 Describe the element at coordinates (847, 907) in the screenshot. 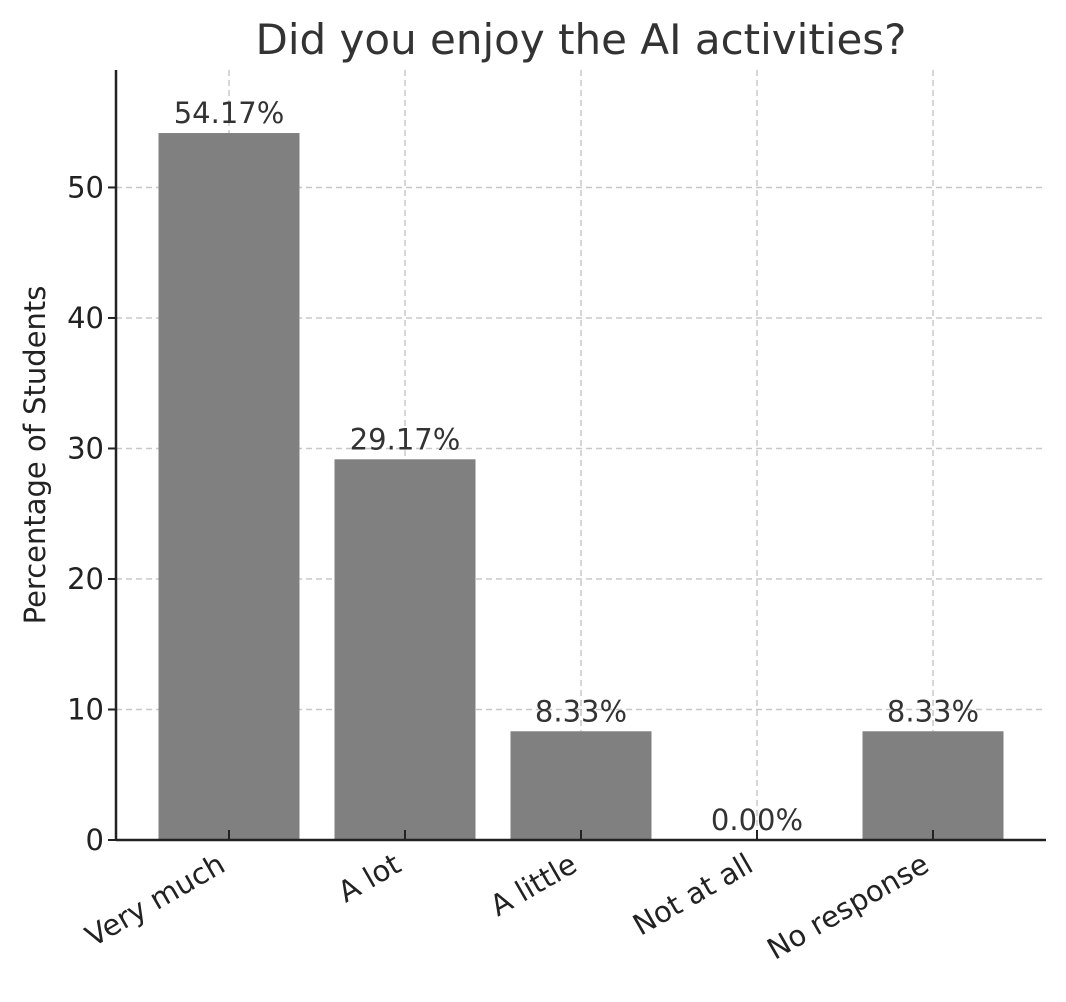

I see `x-tick-label: No response` at that location.